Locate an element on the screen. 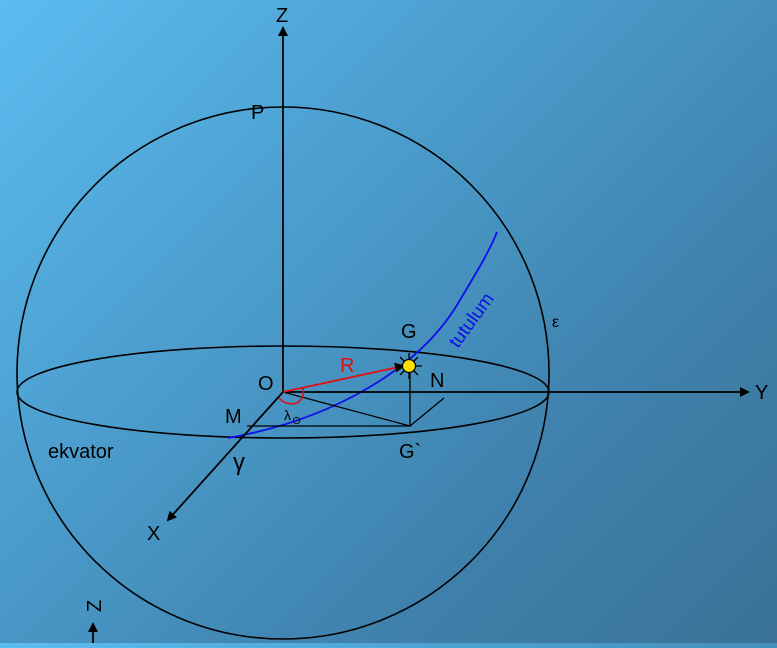 The image size is (777, 648). point-g-prime-label: G` is located at coordinates (410, 452).